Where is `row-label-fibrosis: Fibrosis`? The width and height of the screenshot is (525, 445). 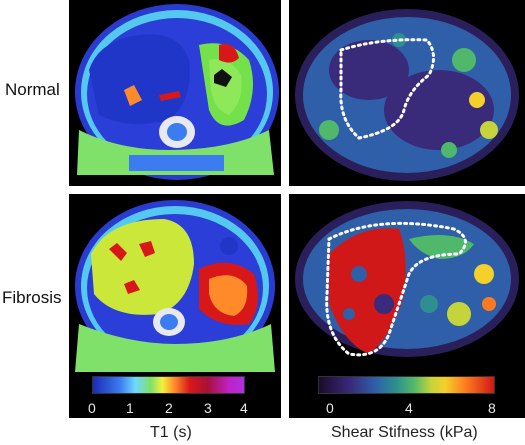 row-label-fibrosis: Fibrosis is located at coordinates (32, 297).